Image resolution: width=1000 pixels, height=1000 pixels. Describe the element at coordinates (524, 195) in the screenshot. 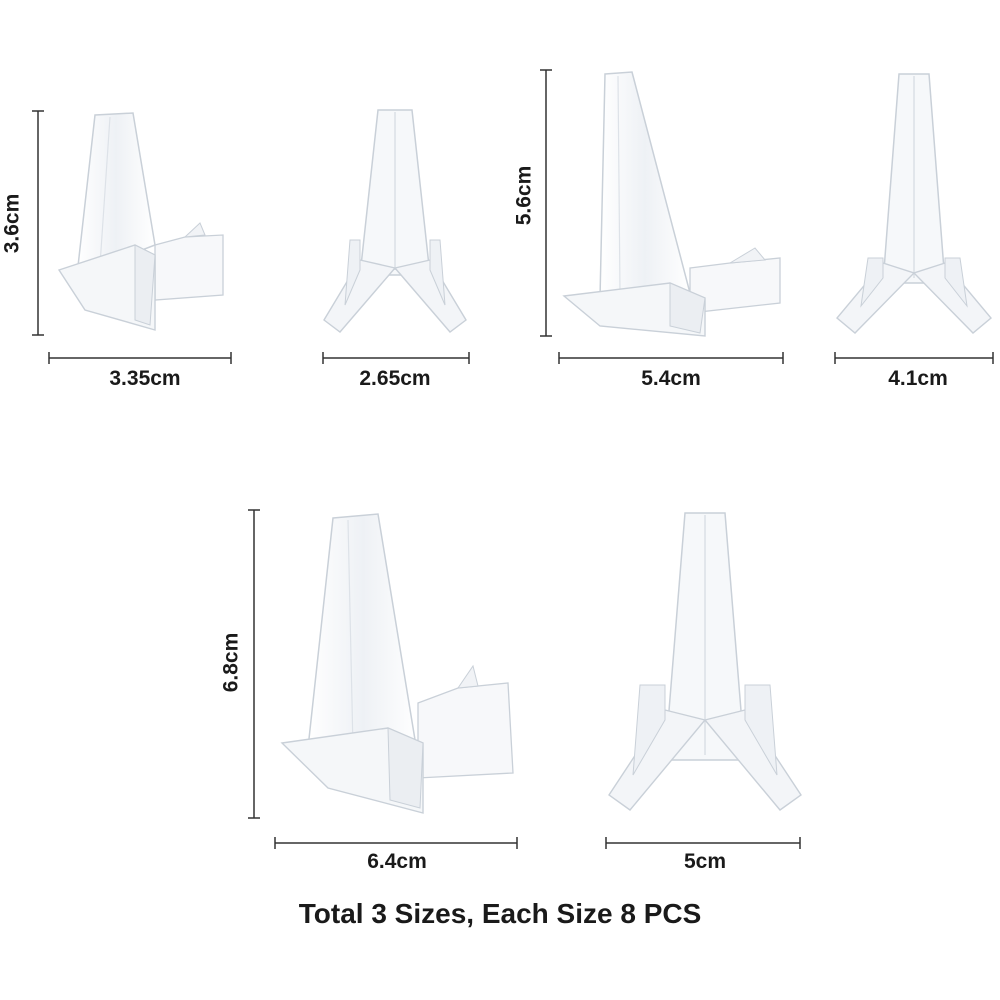

I see `medium-side-height-label: 5.6cm` at that location.